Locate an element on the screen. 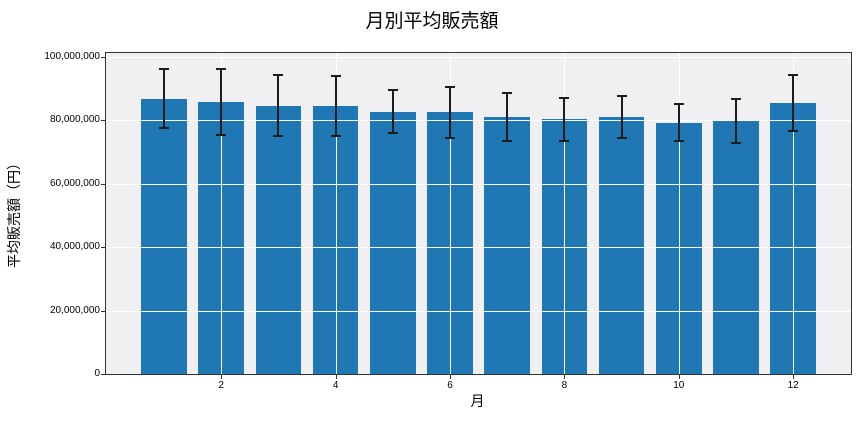 The image size is (864, 432). x-tick-label: 2 is located at coordinates (221, 385).